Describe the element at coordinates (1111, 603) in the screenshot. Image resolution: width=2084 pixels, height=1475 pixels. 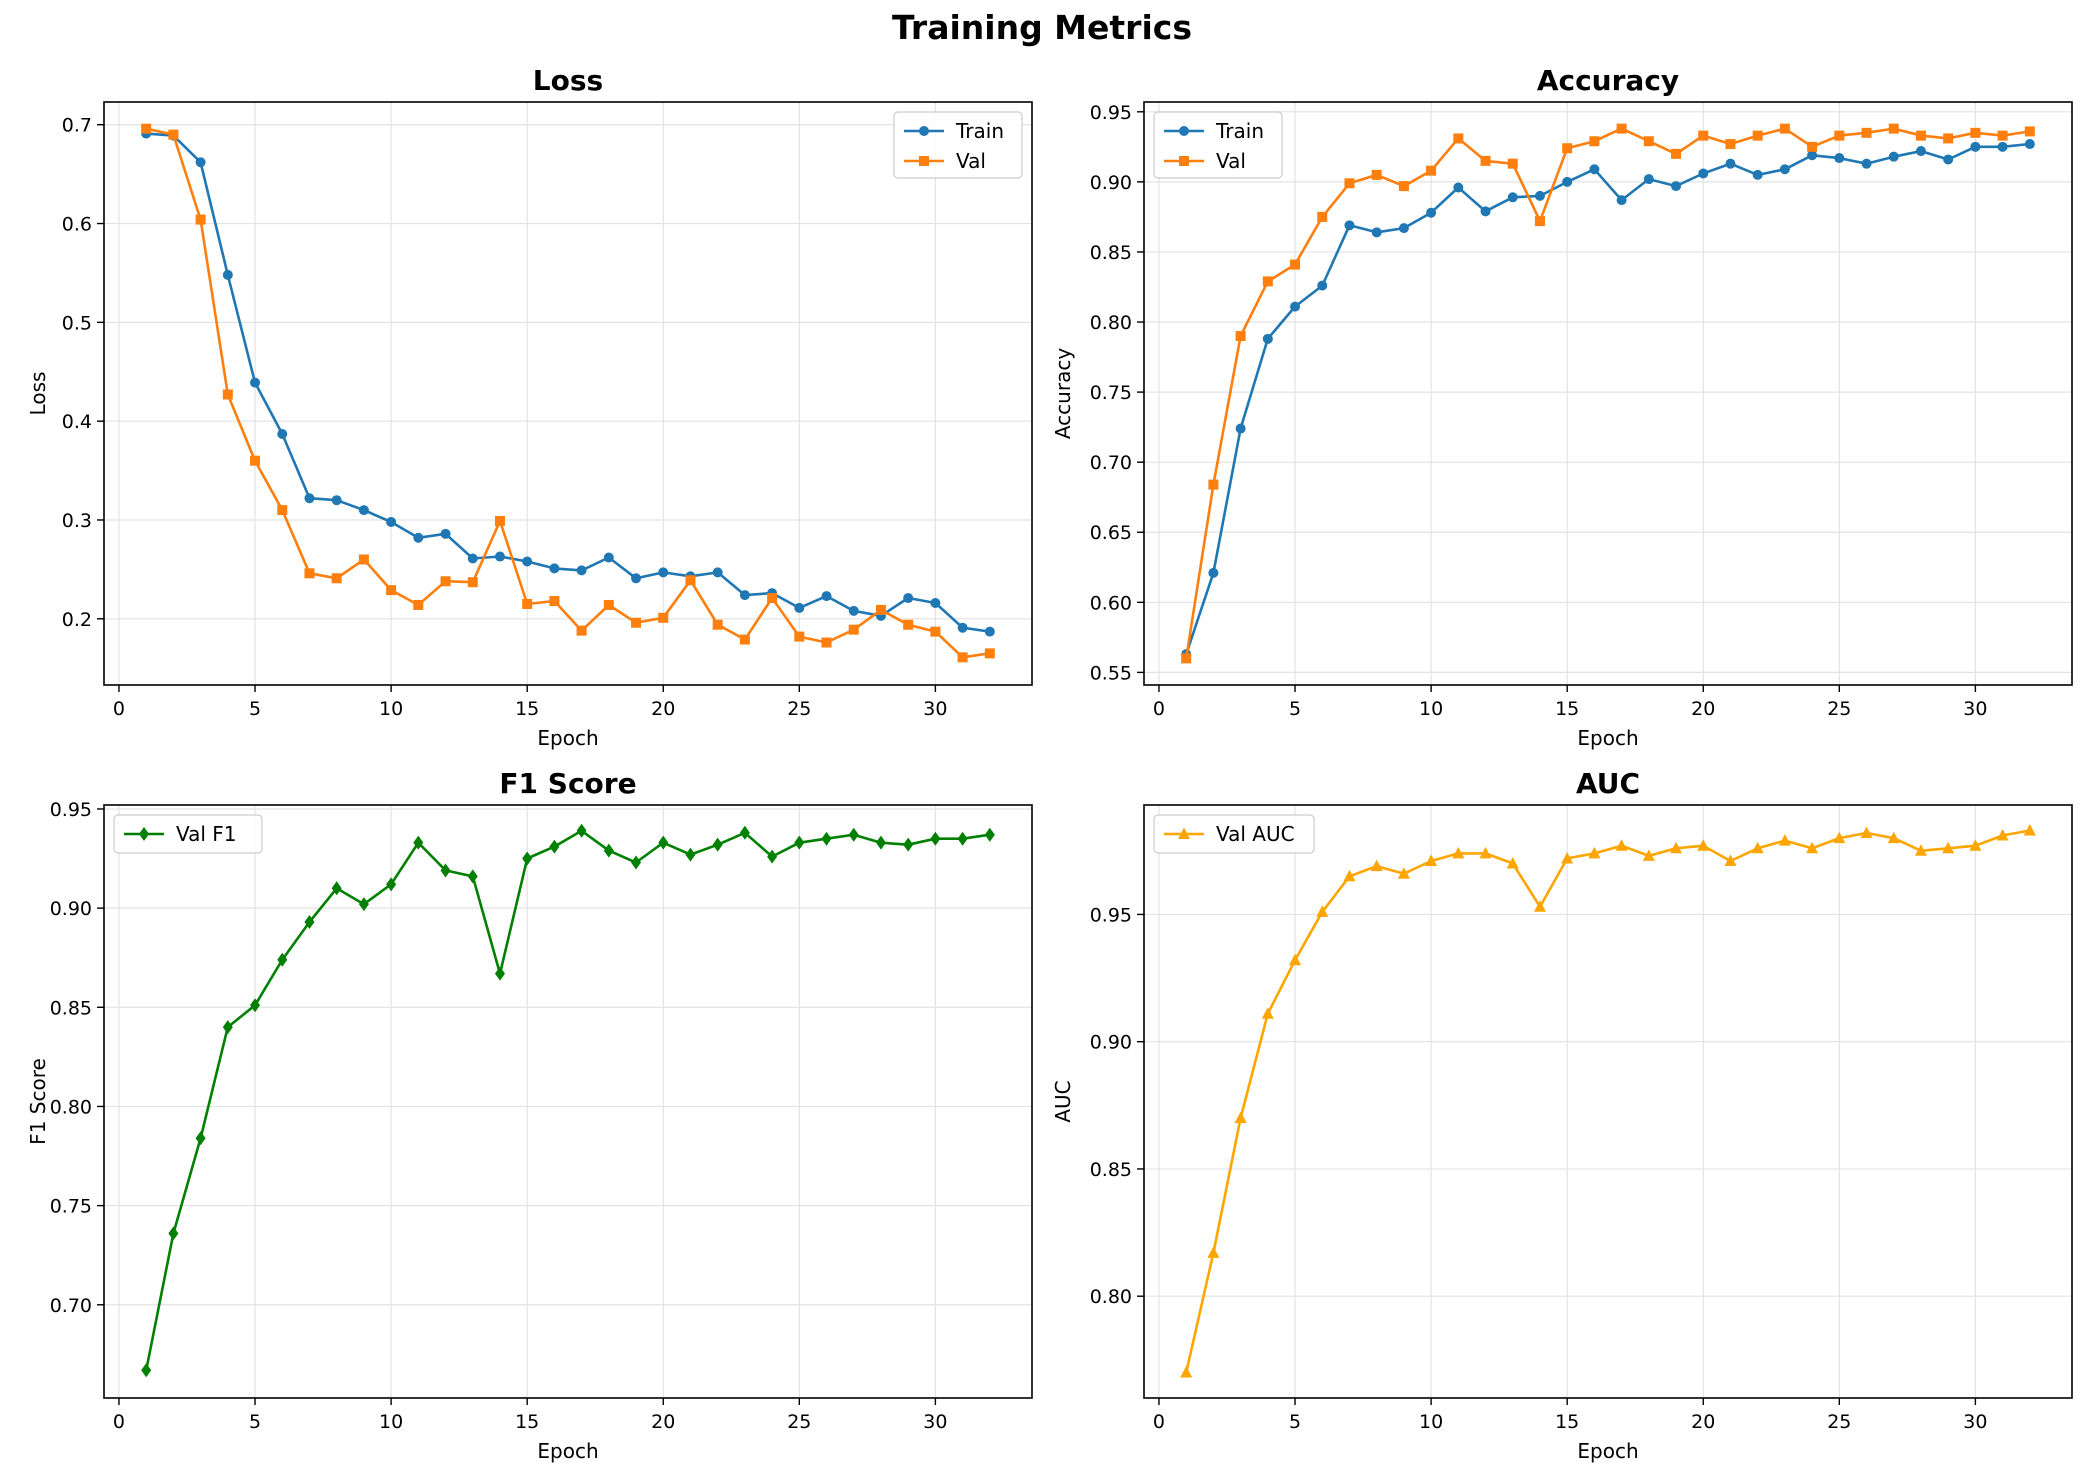
I see `y-tick-label: 0.60` at that location.